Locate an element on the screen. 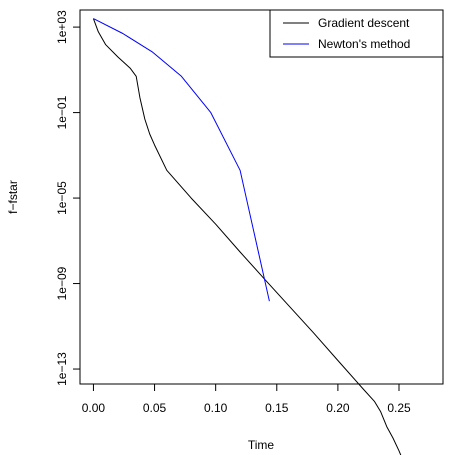  y-axis-title: f−fstar is located at coordinates (13, 197).